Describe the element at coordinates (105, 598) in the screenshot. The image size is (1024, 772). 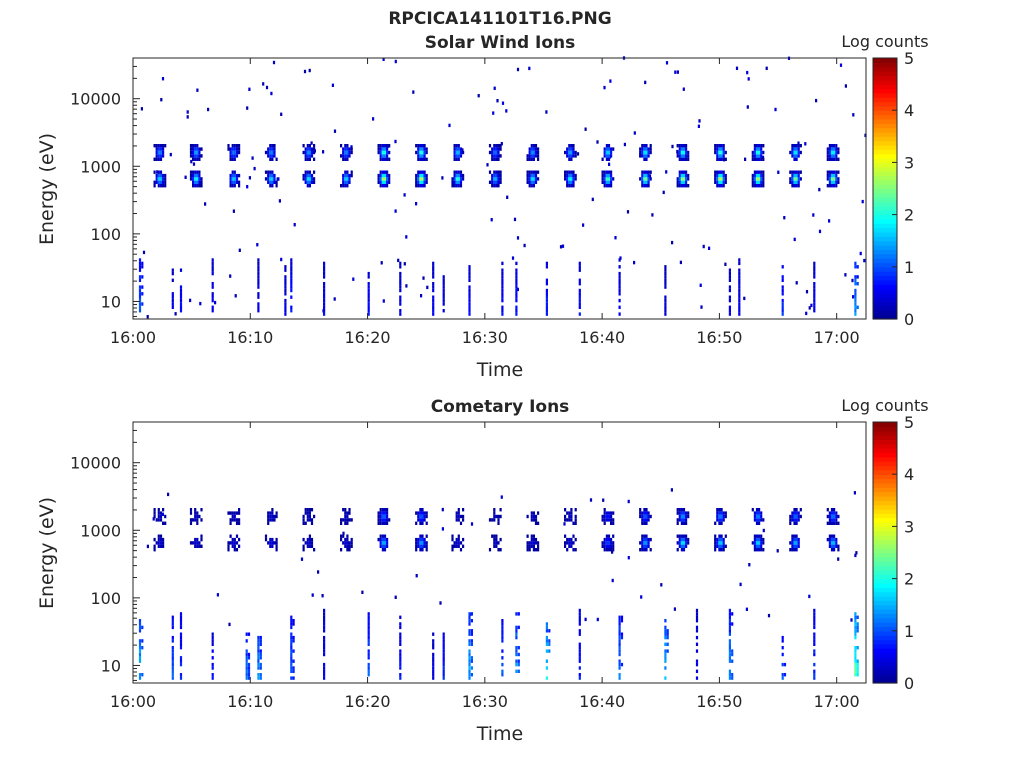
I see `y-tick-label: 100` at that location.